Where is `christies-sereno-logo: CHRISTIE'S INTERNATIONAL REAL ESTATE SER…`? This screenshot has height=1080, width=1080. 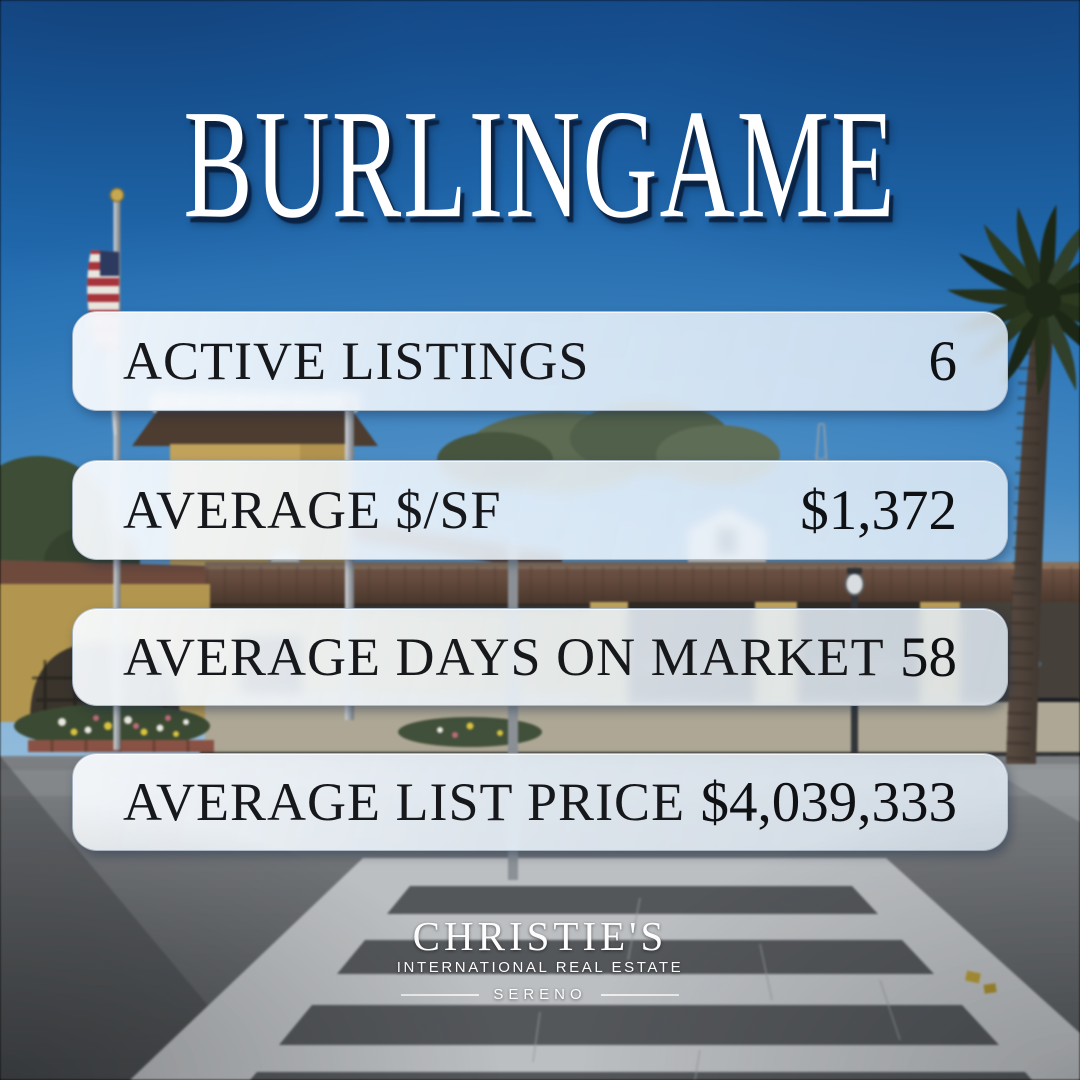 christies-sereno-logo: CHRISTIE'S INTERNATIONAL REAL ESTATE SER… is located at coordinates (540, 958).